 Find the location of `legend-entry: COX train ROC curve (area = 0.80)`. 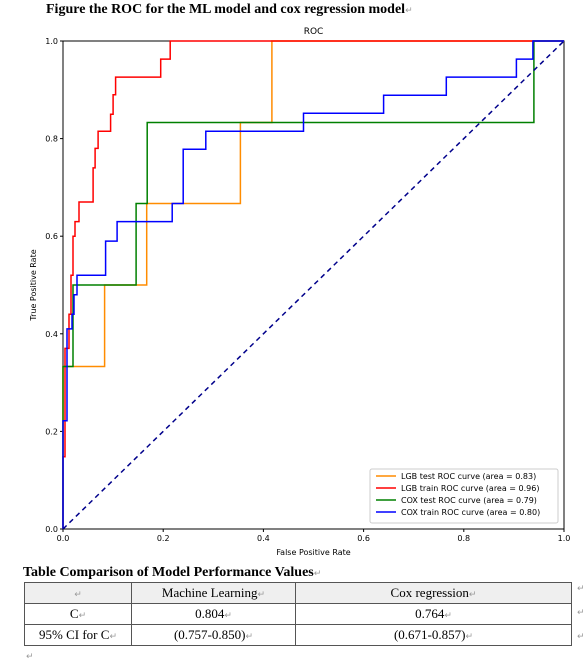

legend-entry: COX train ROC curve (area = 0.80) is located at coordinates (470, 512).